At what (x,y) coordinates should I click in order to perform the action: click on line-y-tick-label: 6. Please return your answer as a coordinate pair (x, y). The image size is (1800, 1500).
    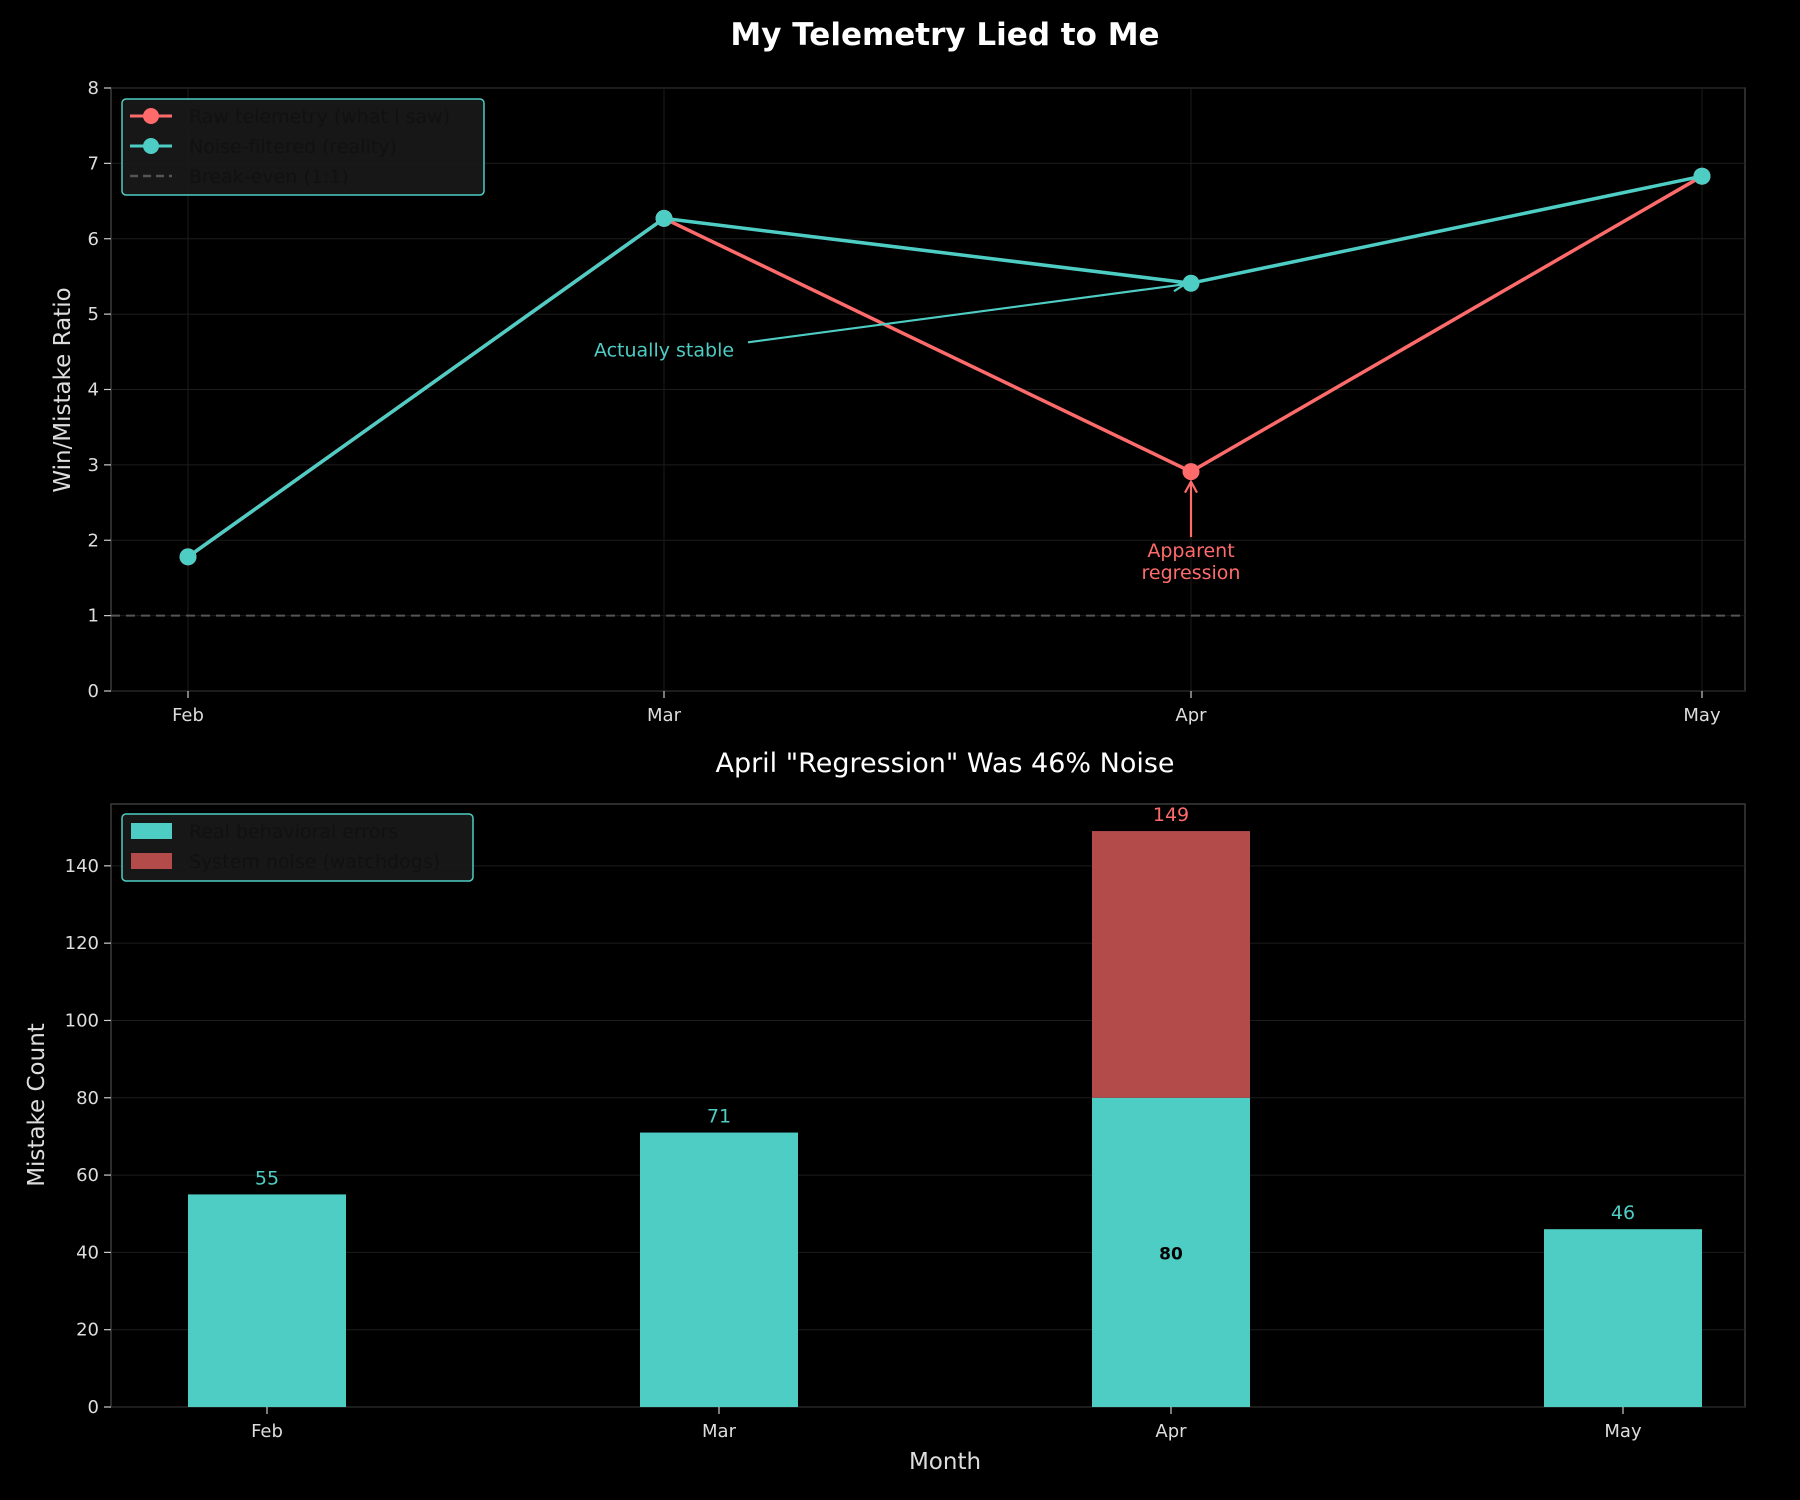
    Looking at the image, I should click on (93, 239).